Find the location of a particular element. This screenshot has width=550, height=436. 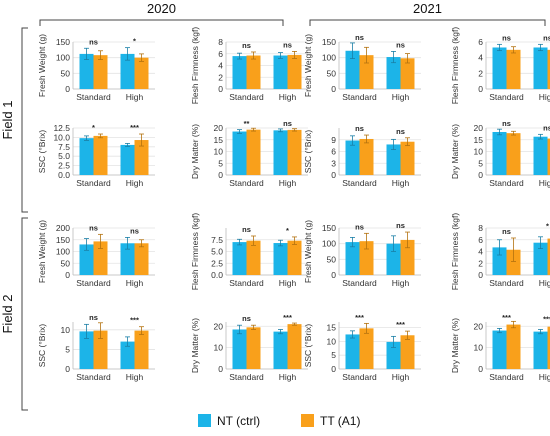

legend-label: NT (ctrl) is located at coordinates (238, 421).